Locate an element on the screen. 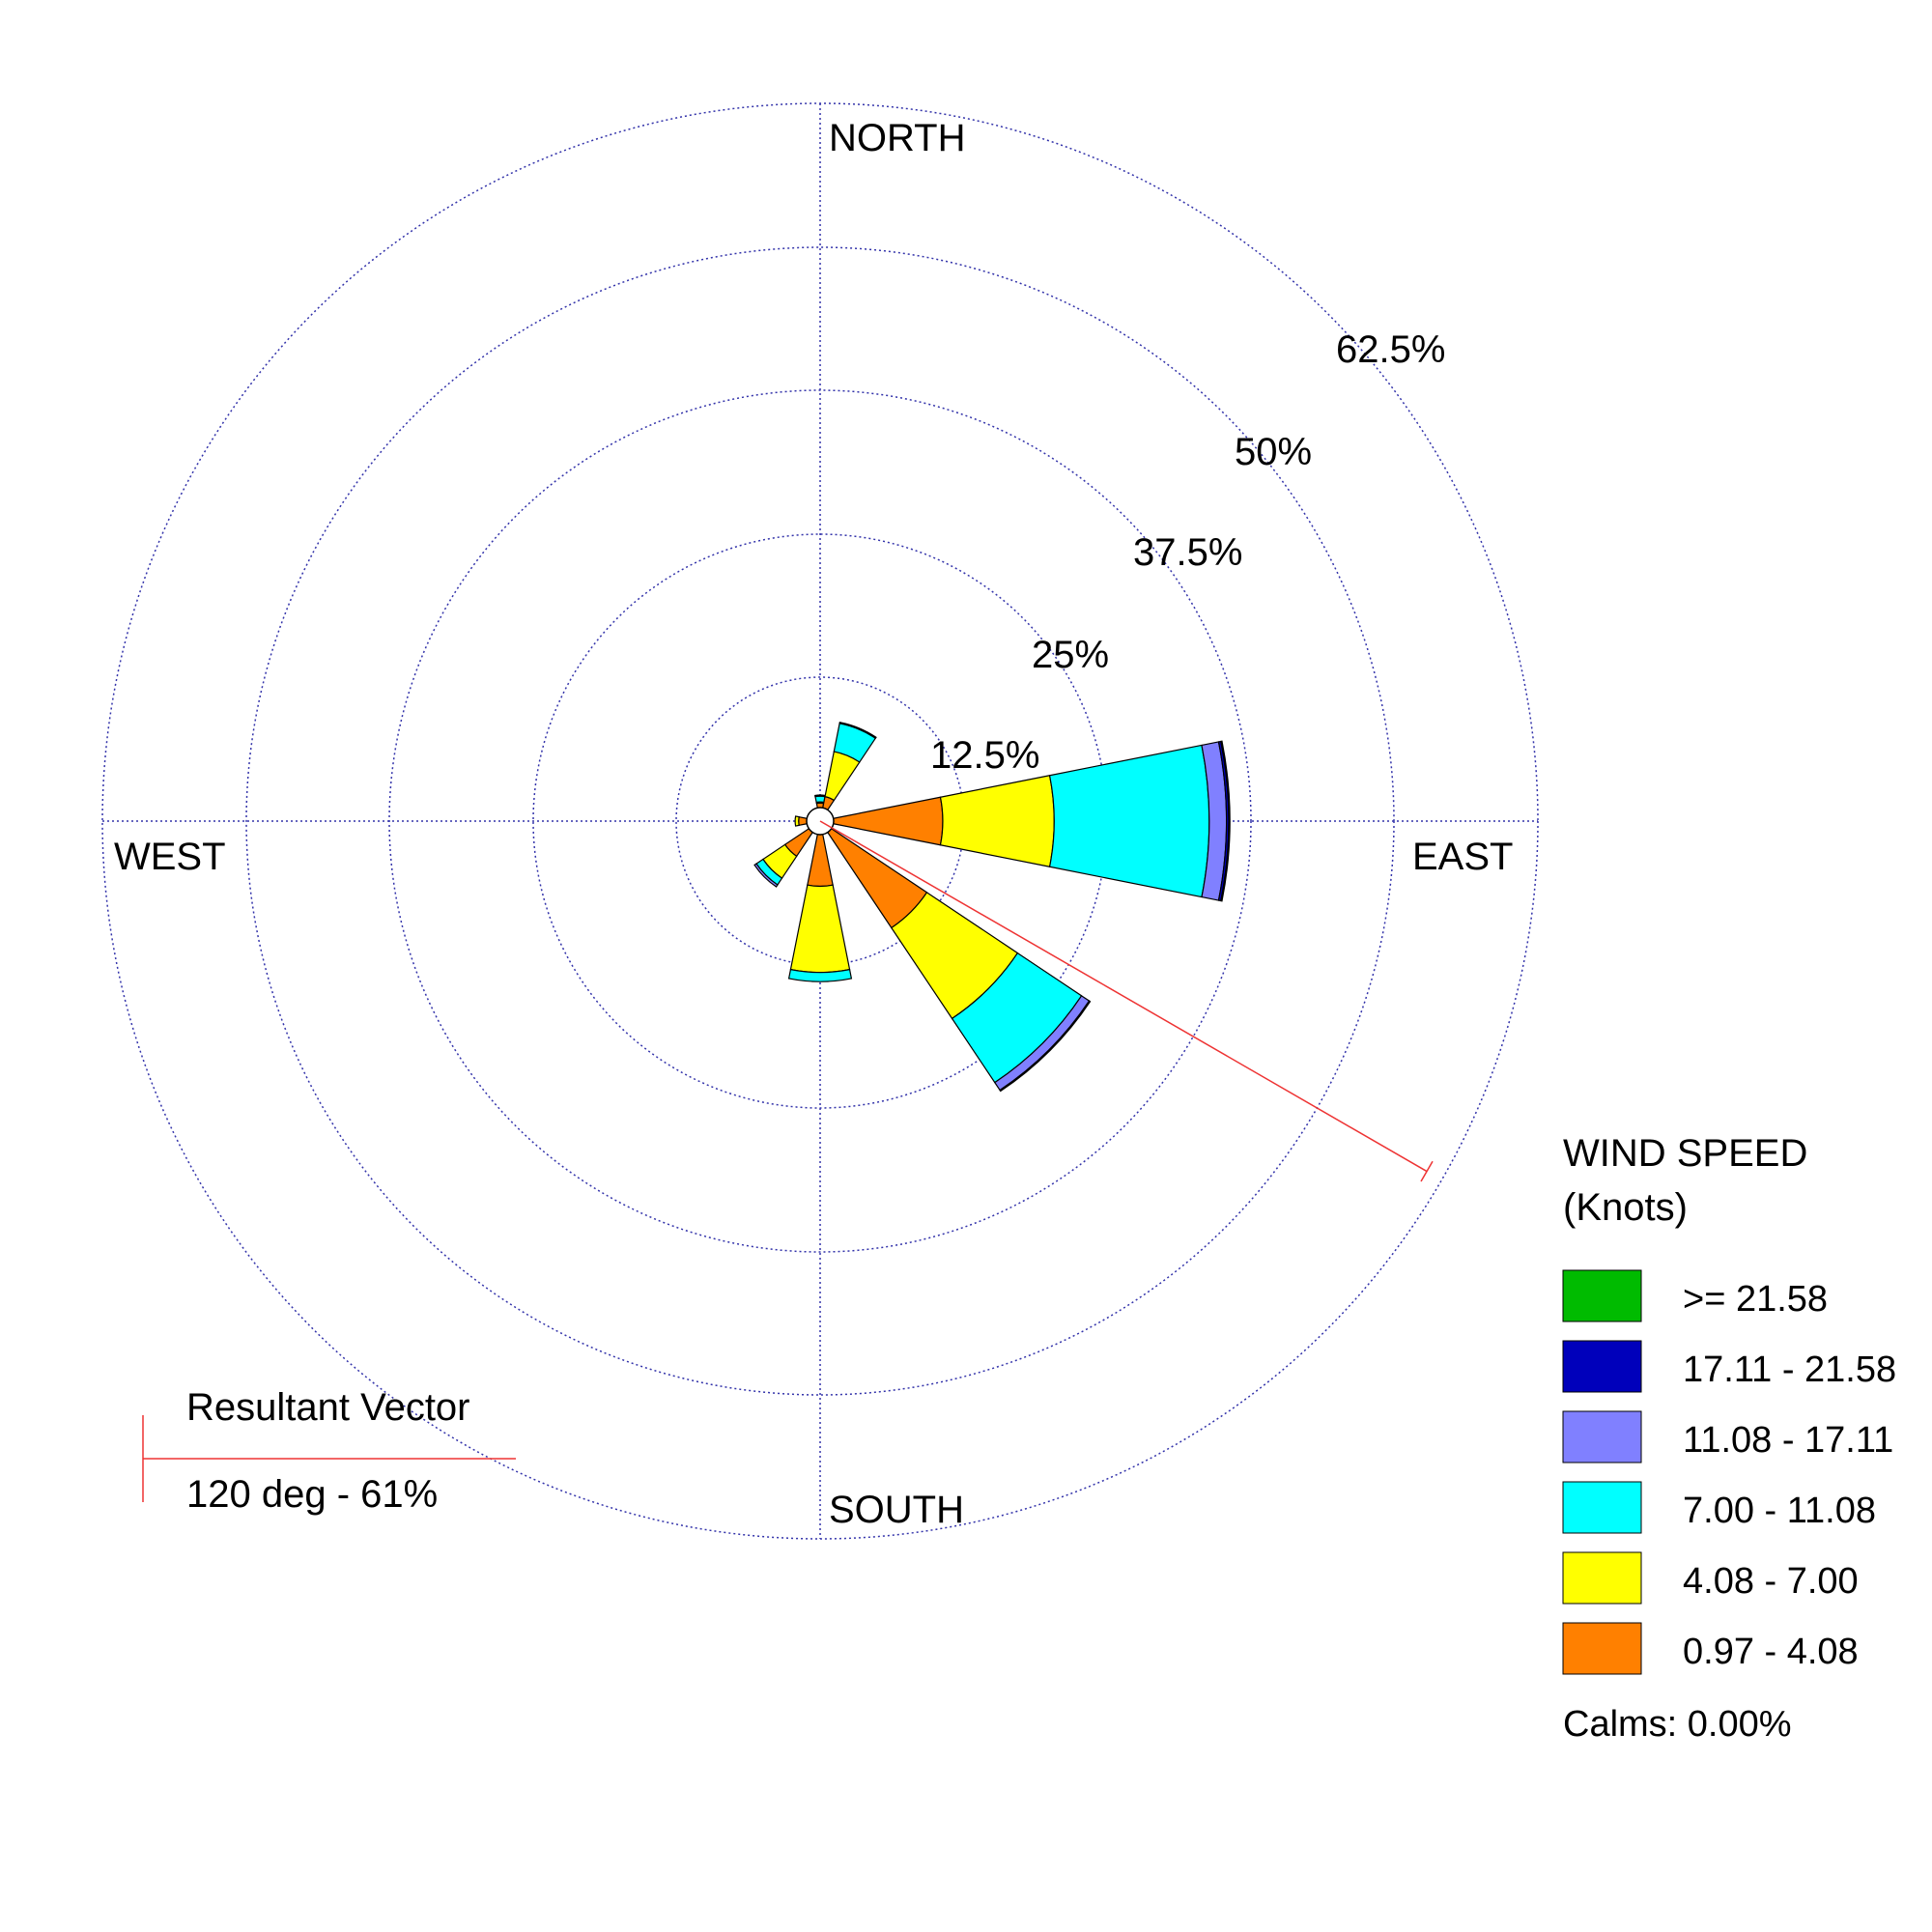 The height and width of the screenshot is (1932, 1932). ring-label-62-5: 62.5% is located at coordinates (1390, 349).